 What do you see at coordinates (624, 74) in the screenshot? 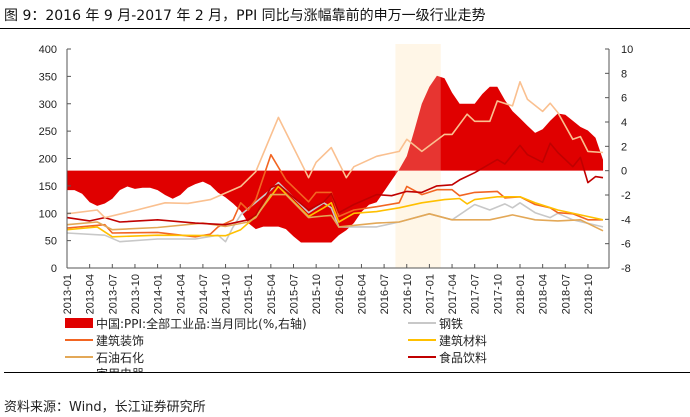
I see `right-tick-label: 8` at bounding box center [624, 74].